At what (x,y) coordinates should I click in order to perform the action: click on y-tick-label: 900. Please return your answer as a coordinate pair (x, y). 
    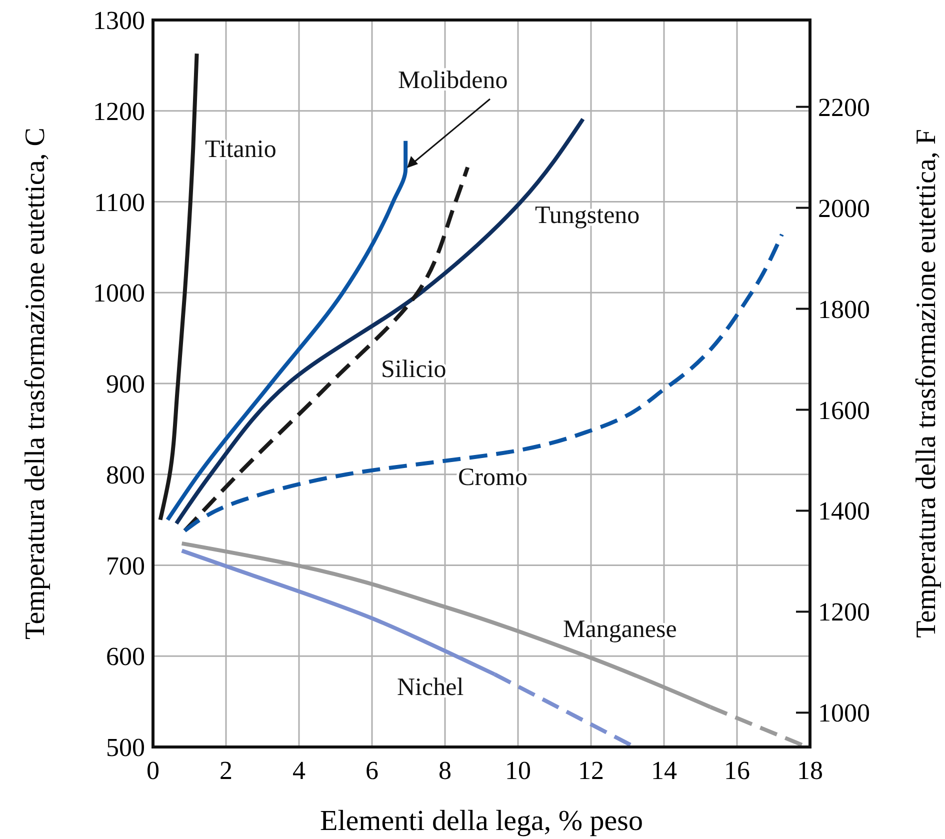
    Looking at the image, I should click on (125, 384).